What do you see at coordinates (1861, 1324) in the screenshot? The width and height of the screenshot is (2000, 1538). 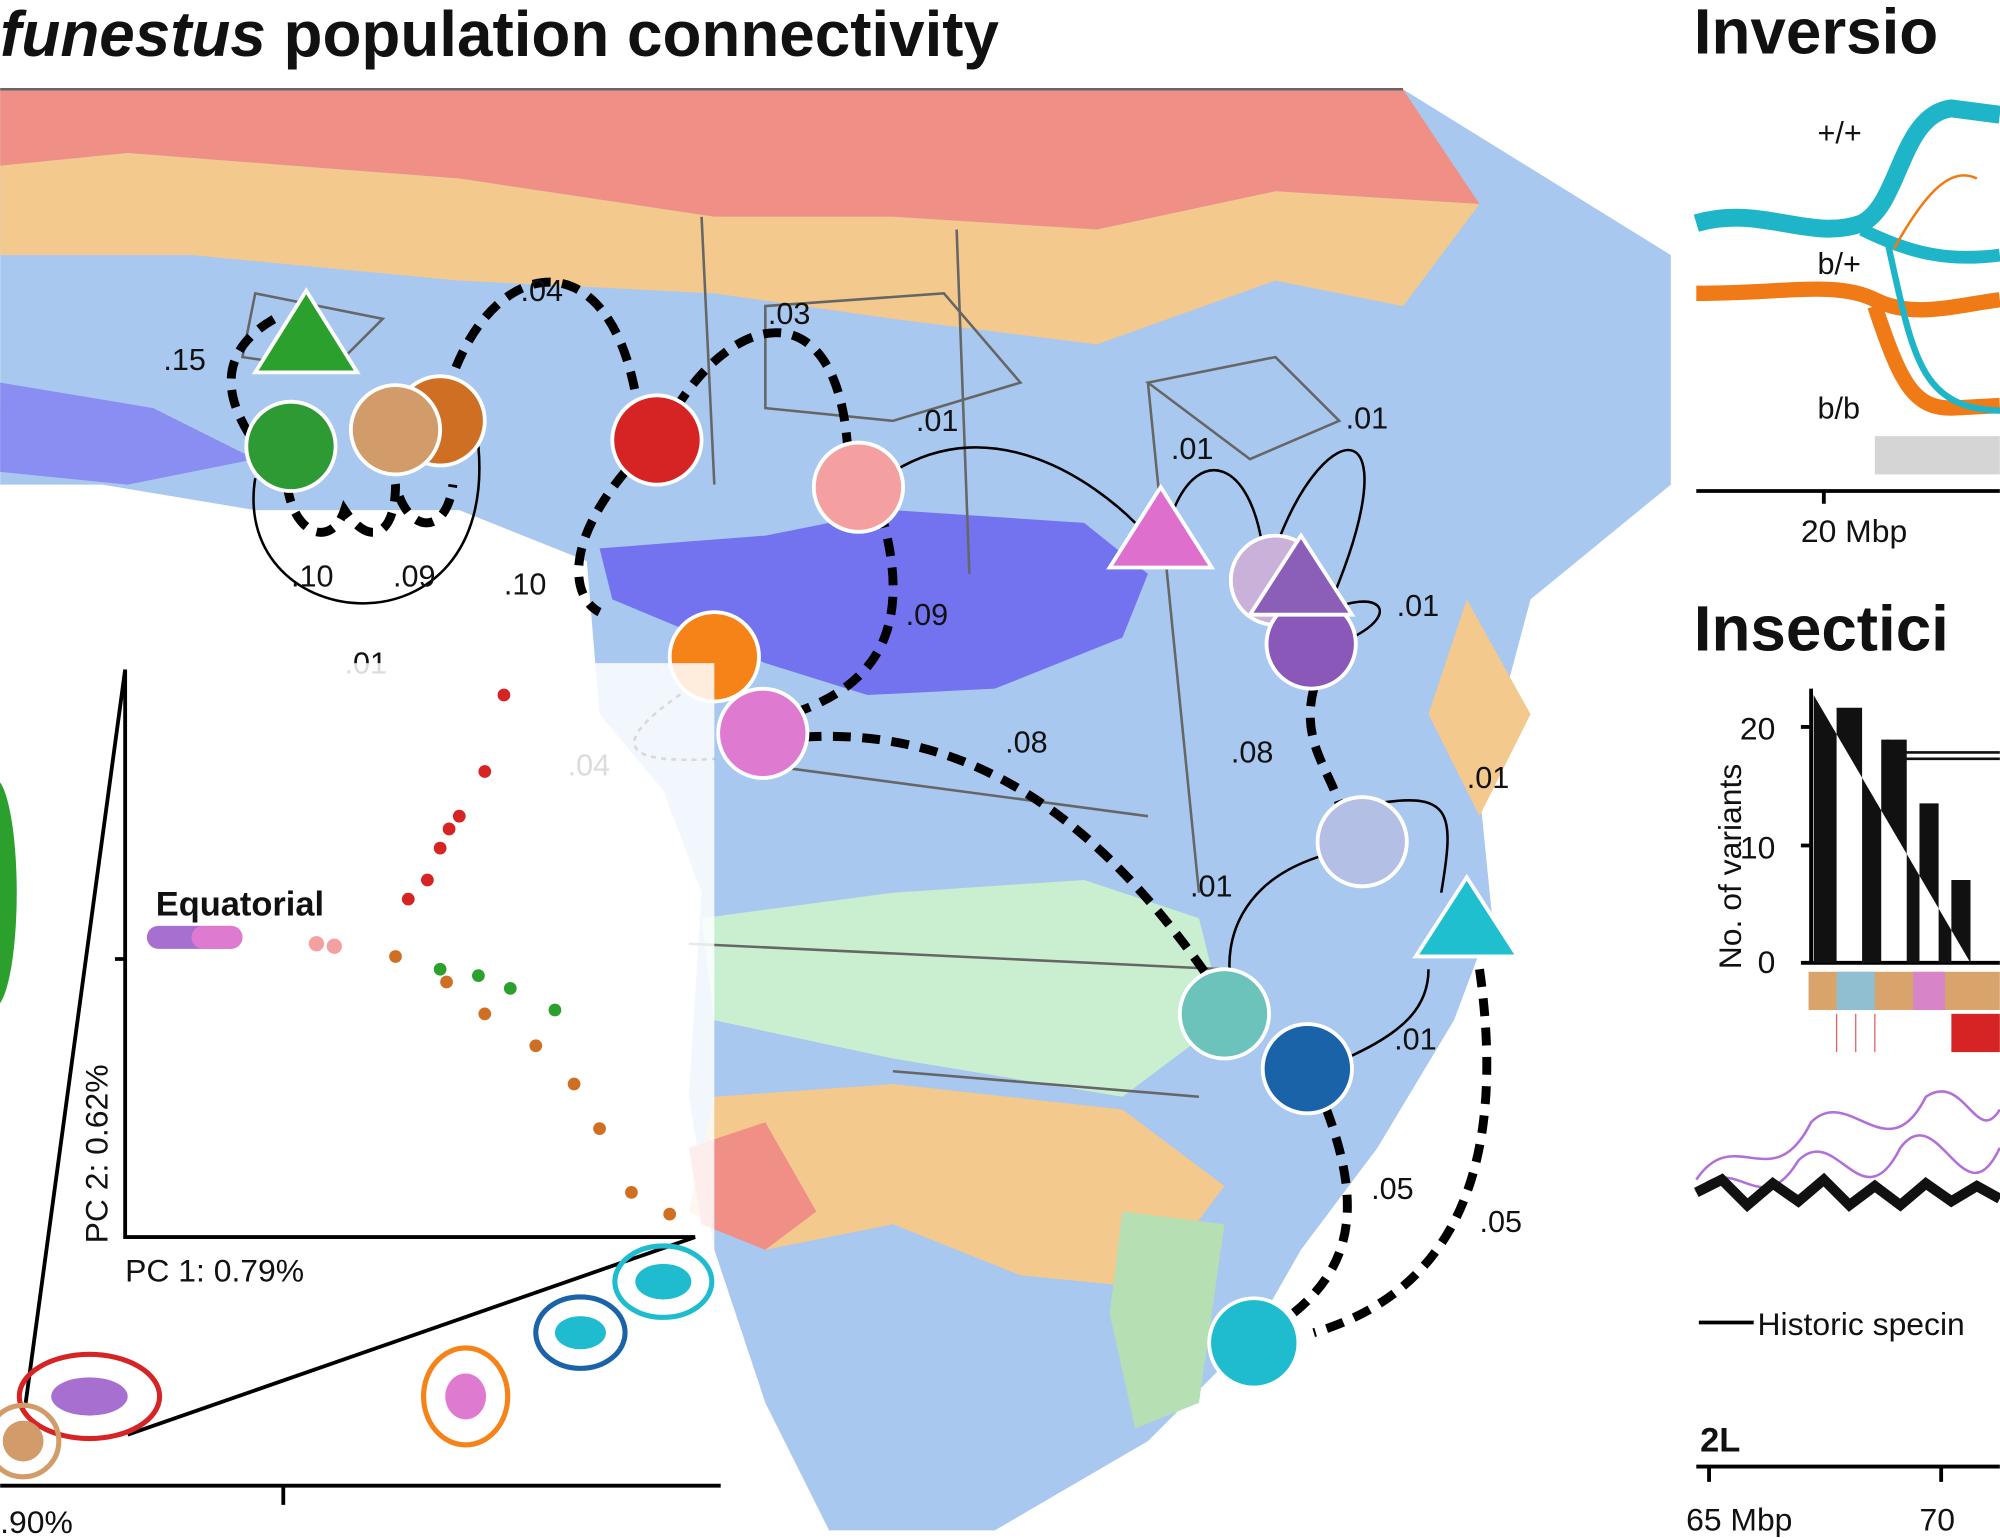 I see `legend-label: Historic specin` at bounding box center [1861, 1324].